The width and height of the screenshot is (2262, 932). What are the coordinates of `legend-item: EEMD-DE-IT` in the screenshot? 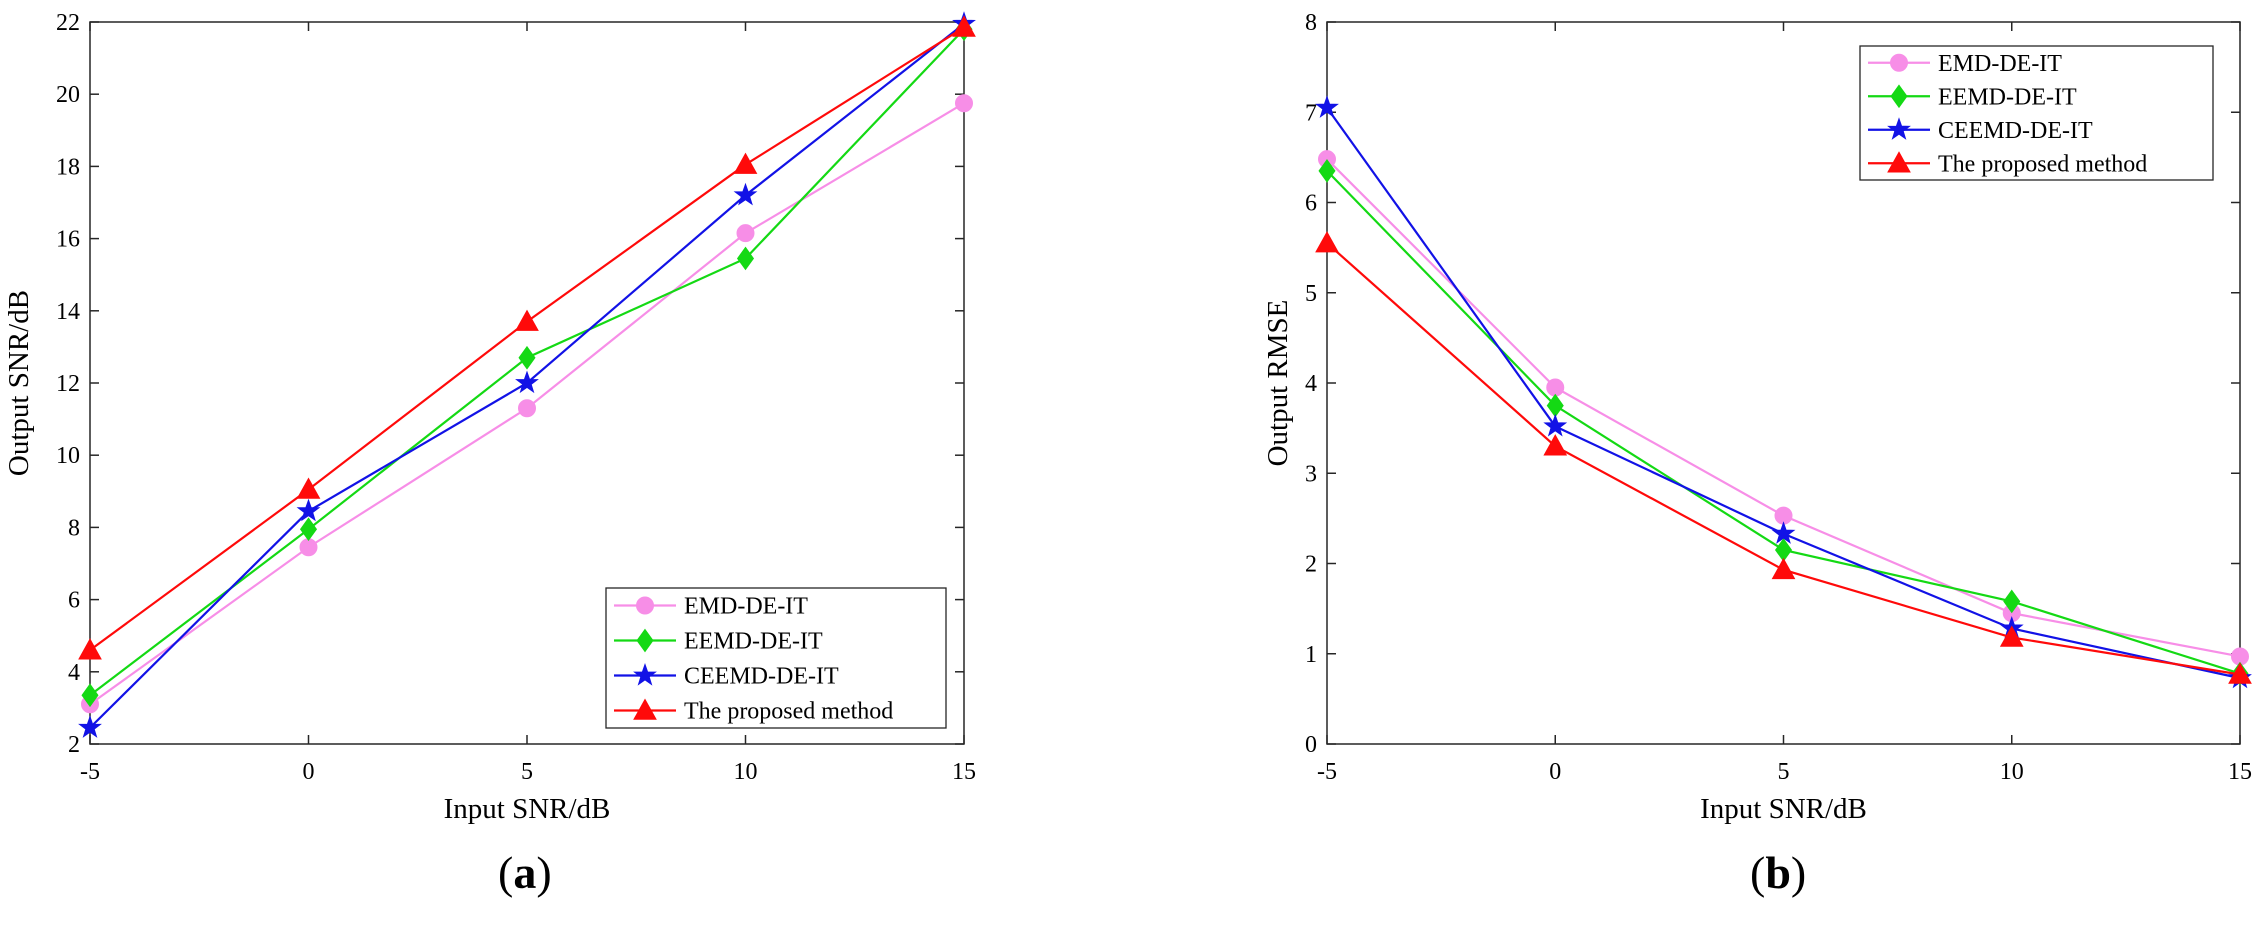 It's located at (718, 642).